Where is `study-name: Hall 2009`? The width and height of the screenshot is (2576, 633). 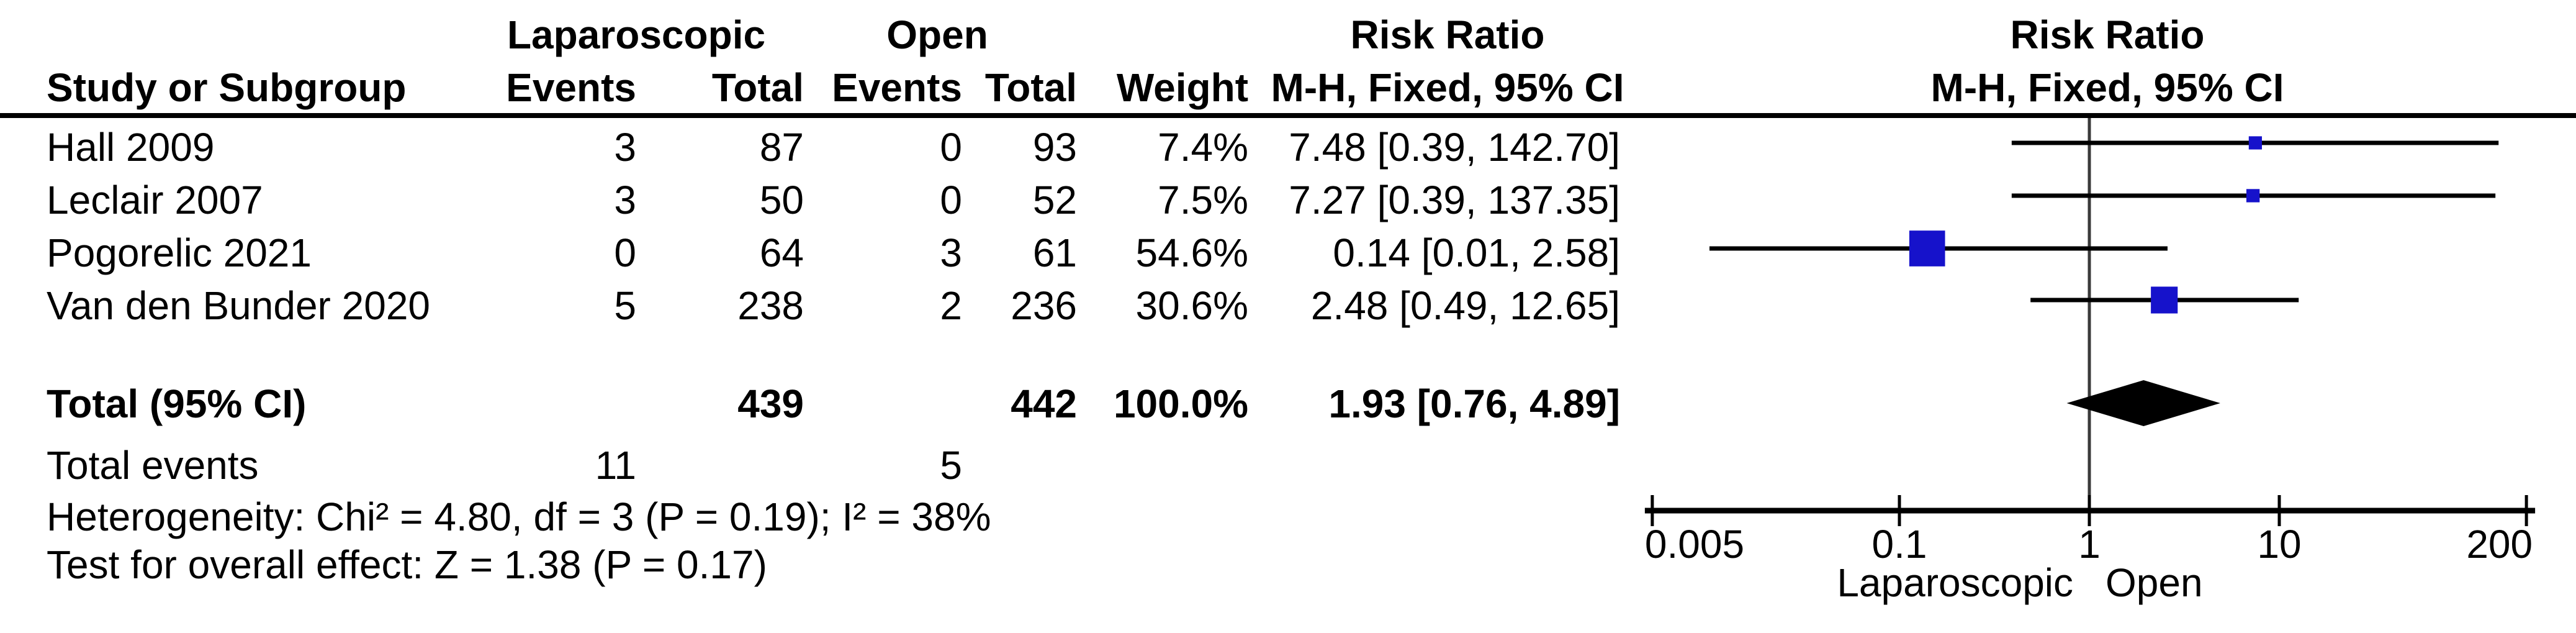 study-name: Hall 2009 is located at coordinates (131, 147).